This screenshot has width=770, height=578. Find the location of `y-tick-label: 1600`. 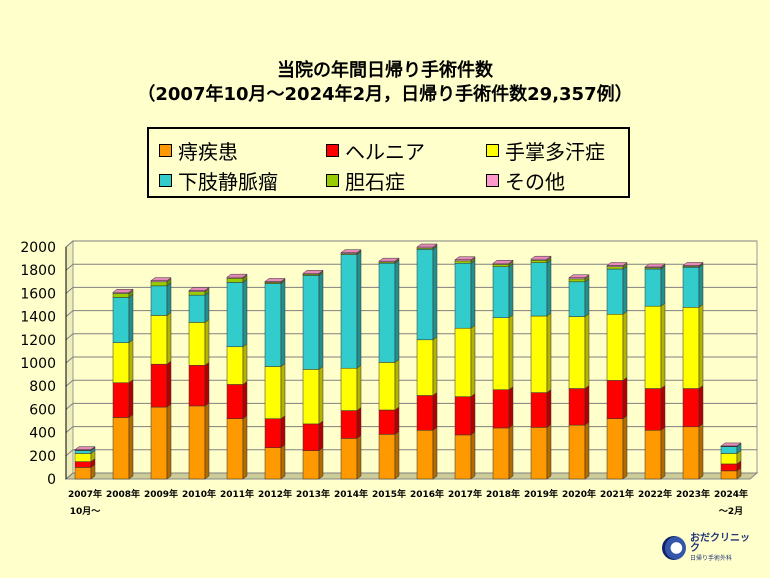

y-tick-label: 1600 is located at coordinates (38, 294).